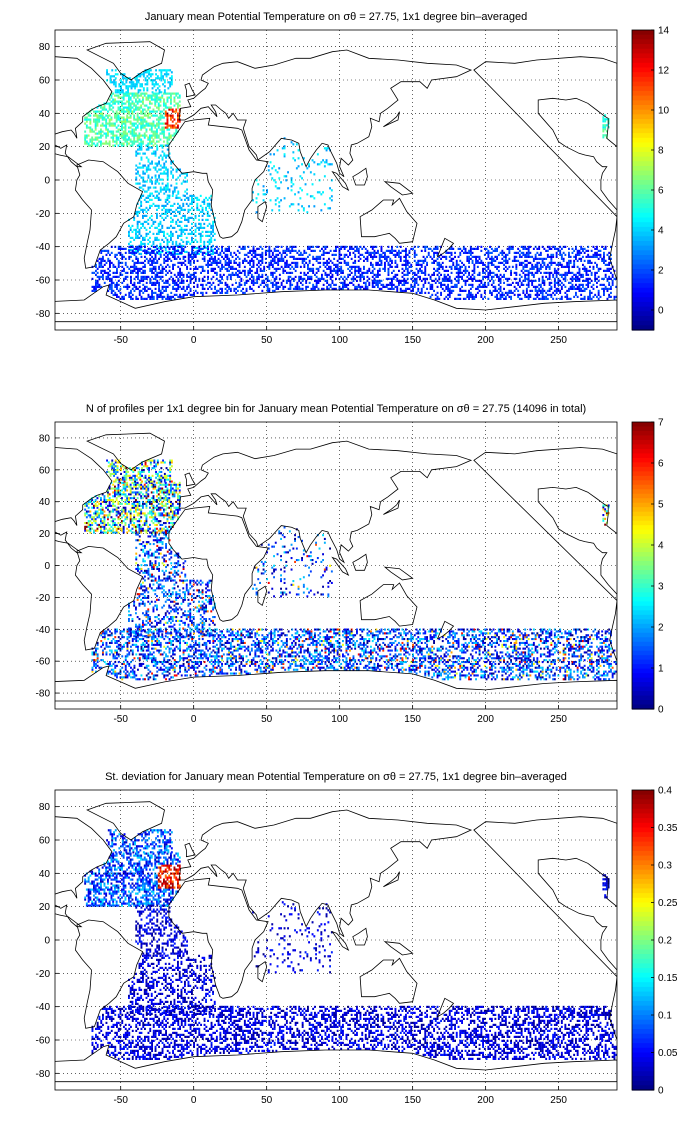  Describe the element at coordinates (267, 340) in the screenshot. I see `x-tick-label: 50` at that location.